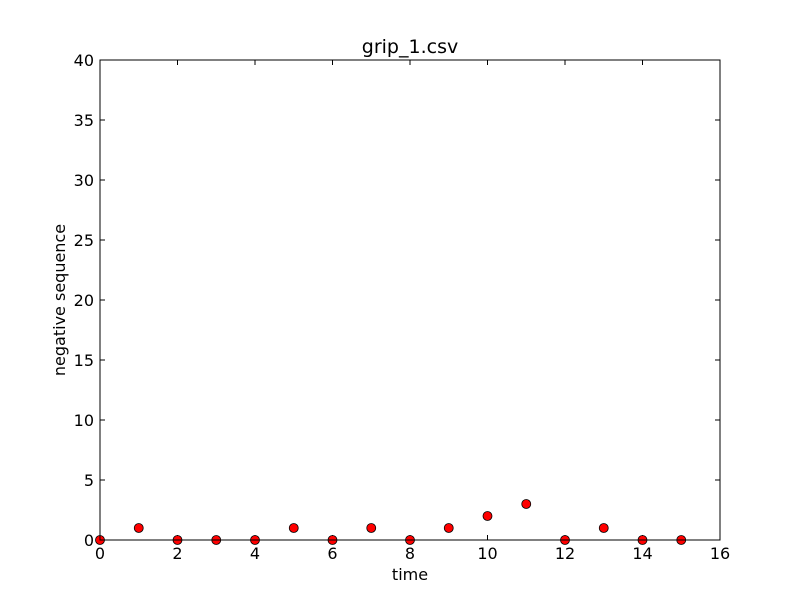  What do you see at coordinates (410, 47) in the screenshot?
I see `chart-title: grip_1.csv` at bounding box center [410, 47].